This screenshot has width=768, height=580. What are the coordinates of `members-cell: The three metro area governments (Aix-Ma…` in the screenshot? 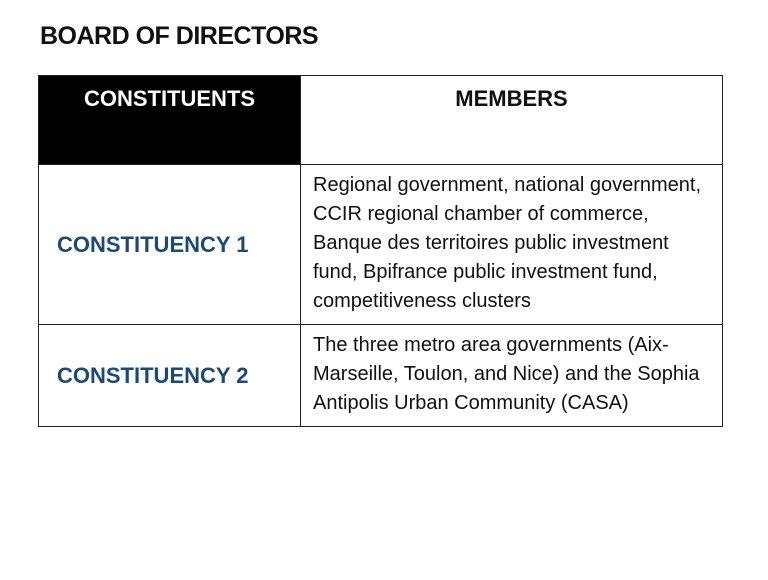 It's located at (511, 375).